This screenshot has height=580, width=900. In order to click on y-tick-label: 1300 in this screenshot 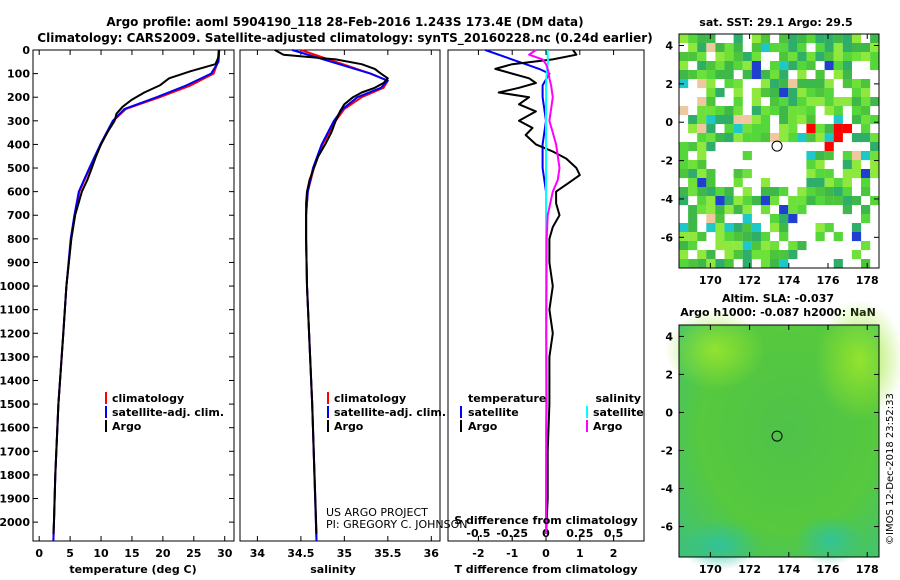, I will do `click(15, 357)`.